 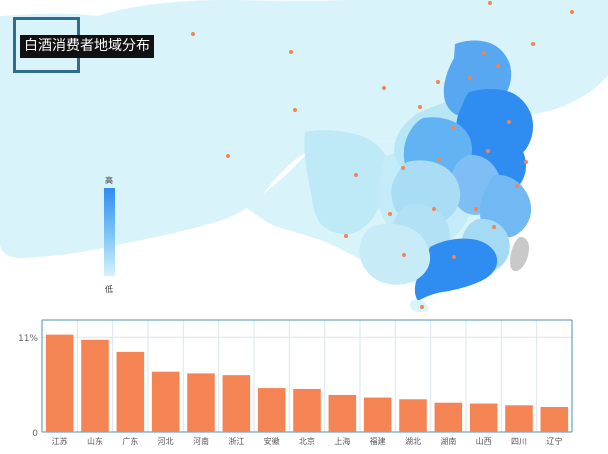 I want to click on x-tick-label: 山东, so click(x=95, y=441).